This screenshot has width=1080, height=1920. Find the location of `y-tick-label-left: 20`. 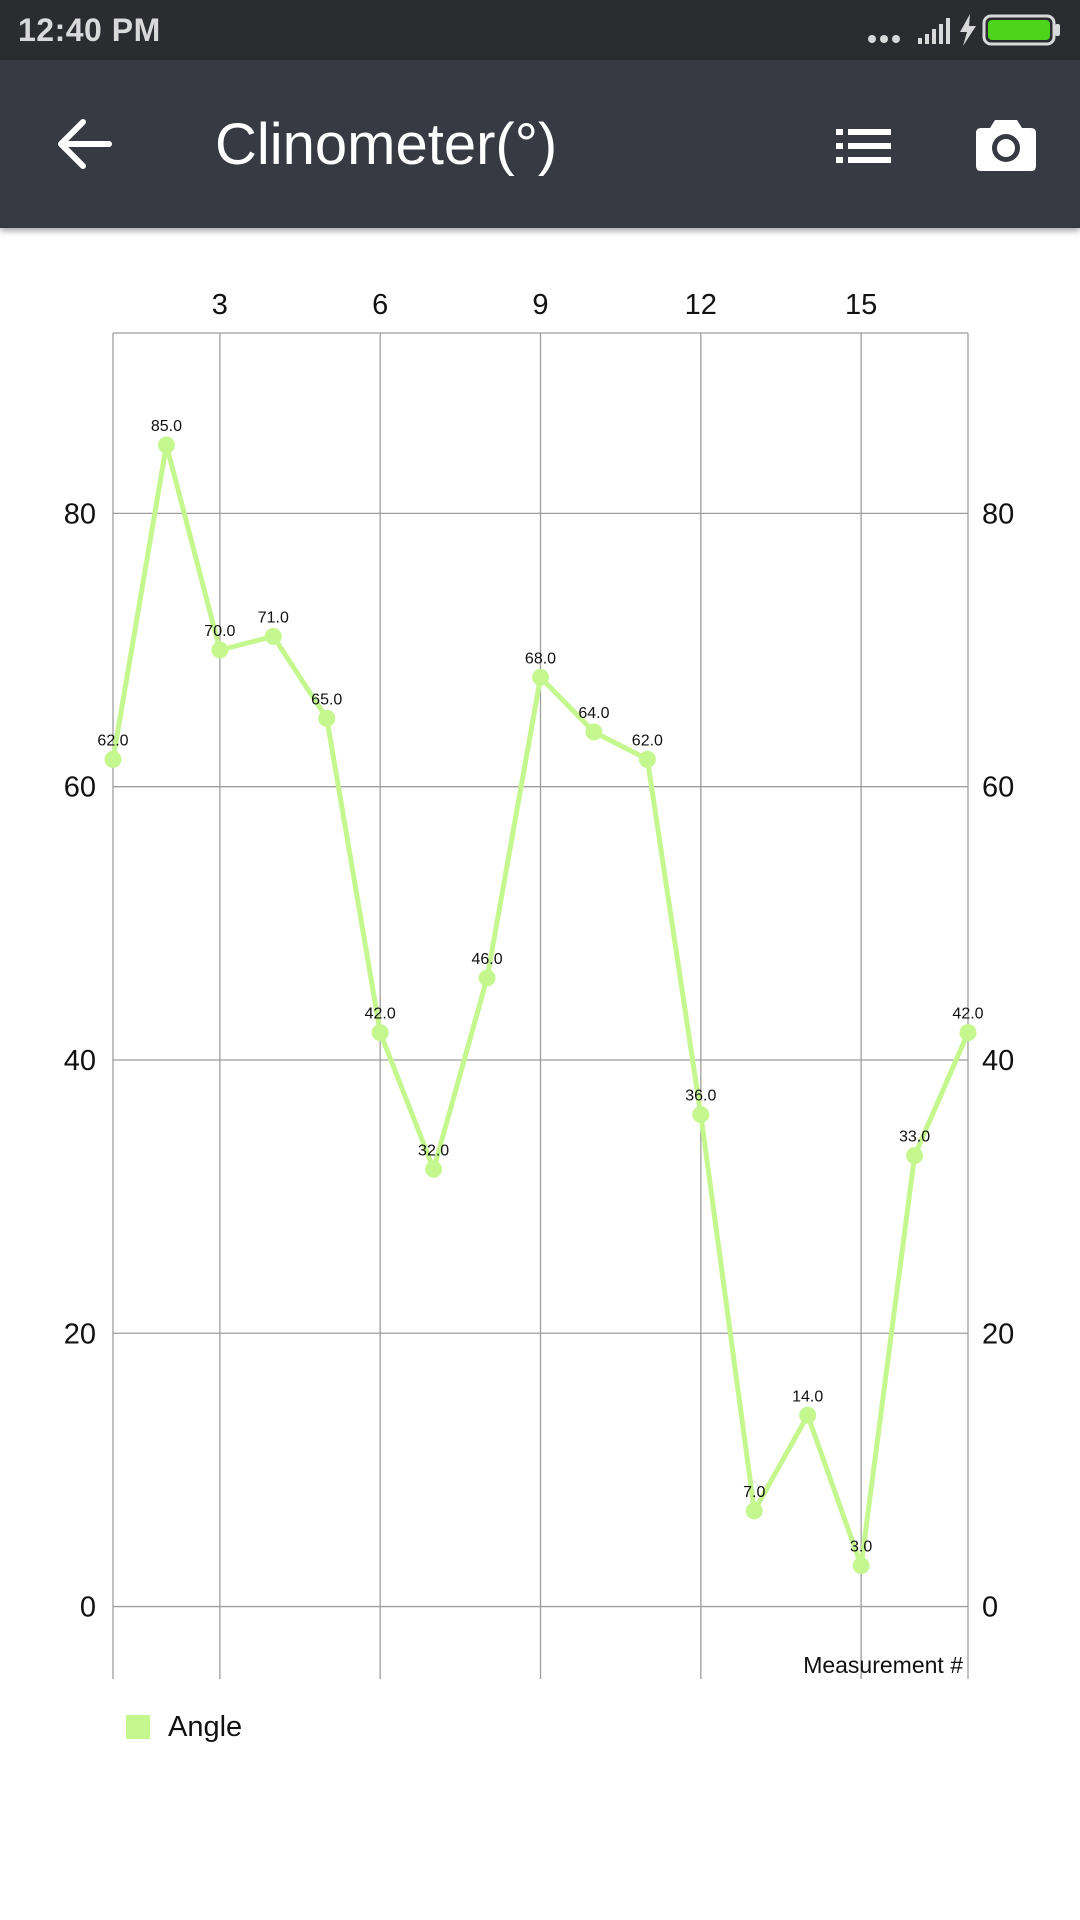

y-tick-label-left: 20 is located at coordinates (80, 1334).